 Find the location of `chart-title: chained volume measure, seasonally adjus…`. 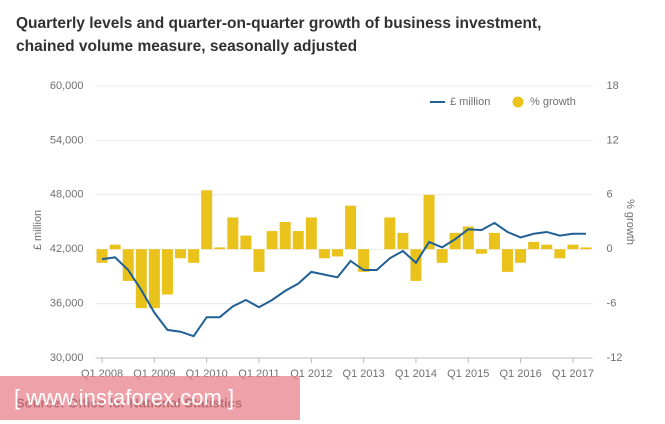

chart-title: chained volume measure, seasonally adjus… is located at coordinates (186, 46).